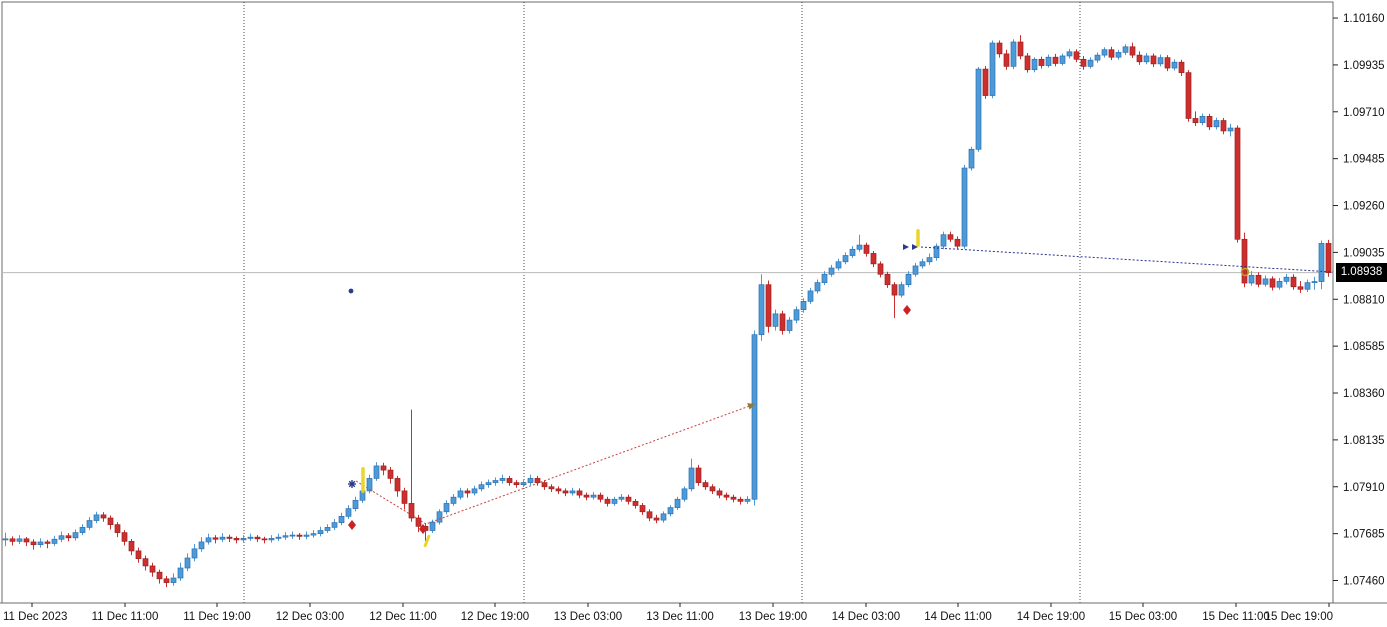 This screenshot has width=1387, height=627. I want to click on price-tick-label: 1.08360, so click(1364, 394).